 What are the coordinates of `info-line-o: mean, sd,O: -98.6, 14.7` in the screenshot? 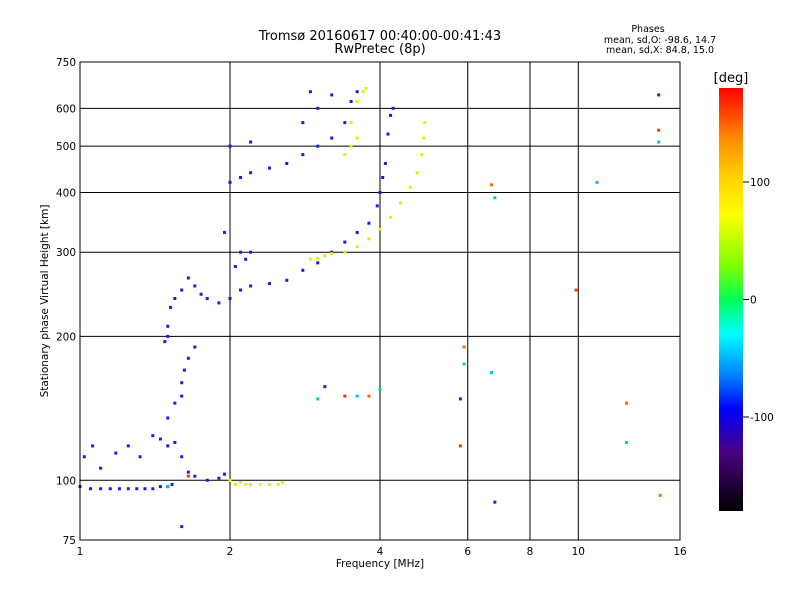 It's located at (660, 40).